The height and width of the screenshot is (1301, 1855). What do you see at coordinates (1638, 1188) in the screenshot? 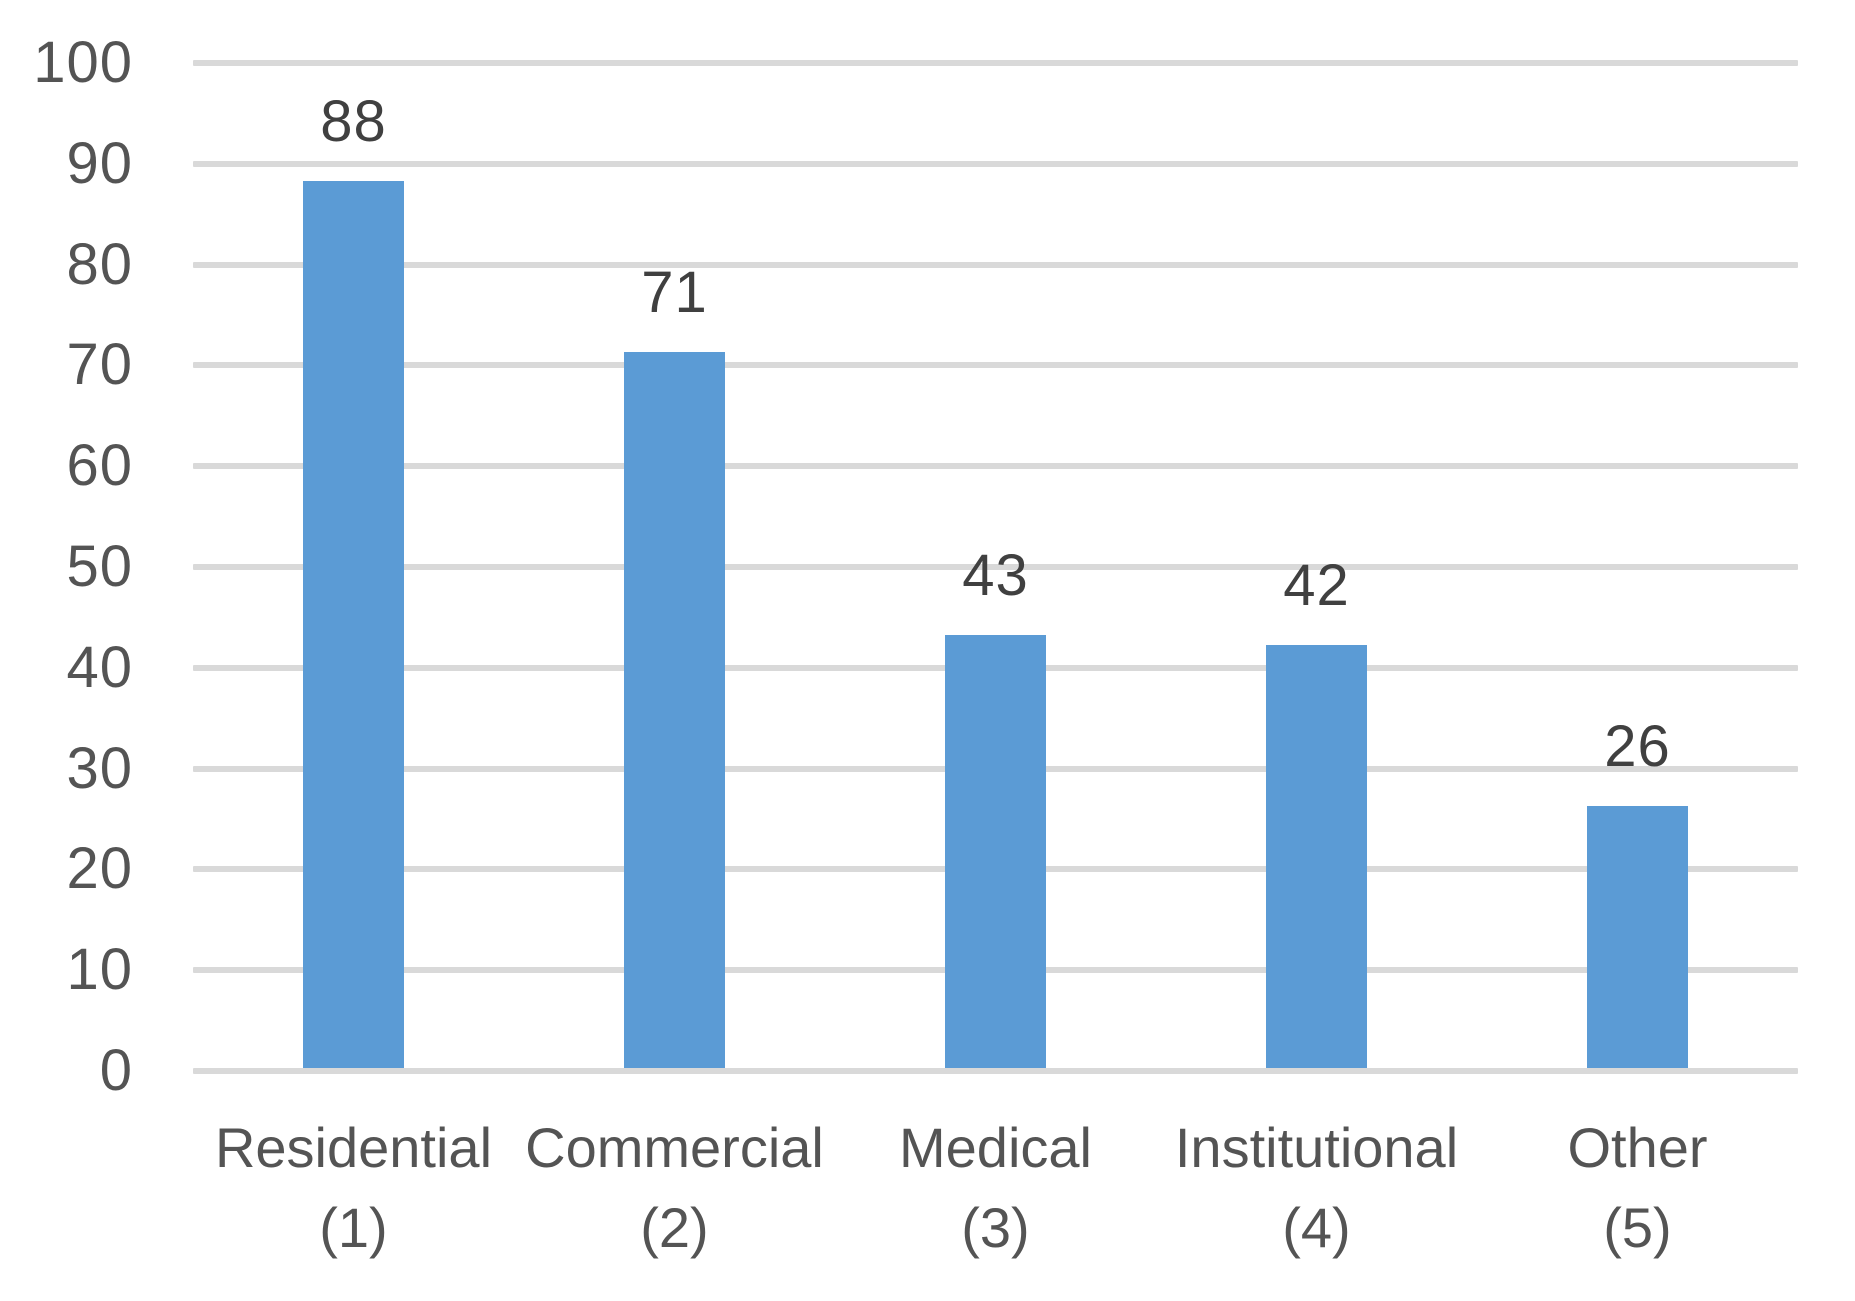
I see `category-label-other: Other (5)` at bounding box center [1638, 1188].